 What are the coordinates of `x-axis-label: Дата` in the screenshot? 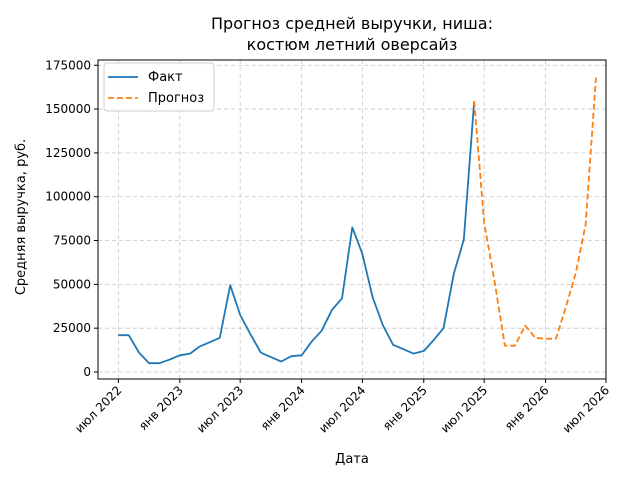 It's located at (352, 459).